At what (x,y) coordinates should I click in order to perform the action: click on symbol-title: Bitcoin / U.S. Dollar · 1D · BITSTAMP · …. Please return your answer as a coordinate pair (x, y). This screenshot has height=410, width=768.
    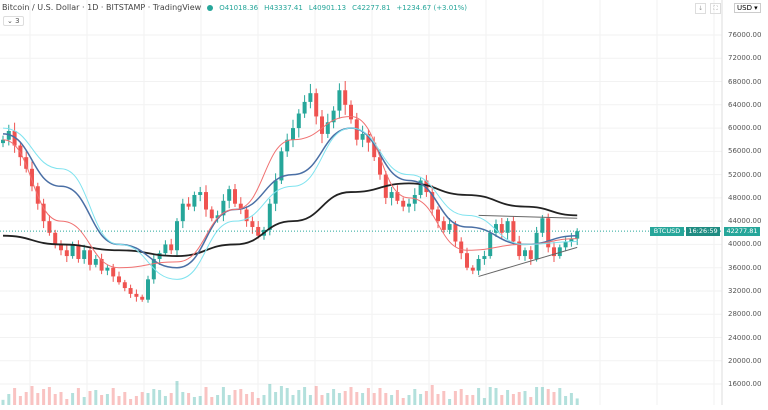
    Looking at the image, I should click on (102, 7).